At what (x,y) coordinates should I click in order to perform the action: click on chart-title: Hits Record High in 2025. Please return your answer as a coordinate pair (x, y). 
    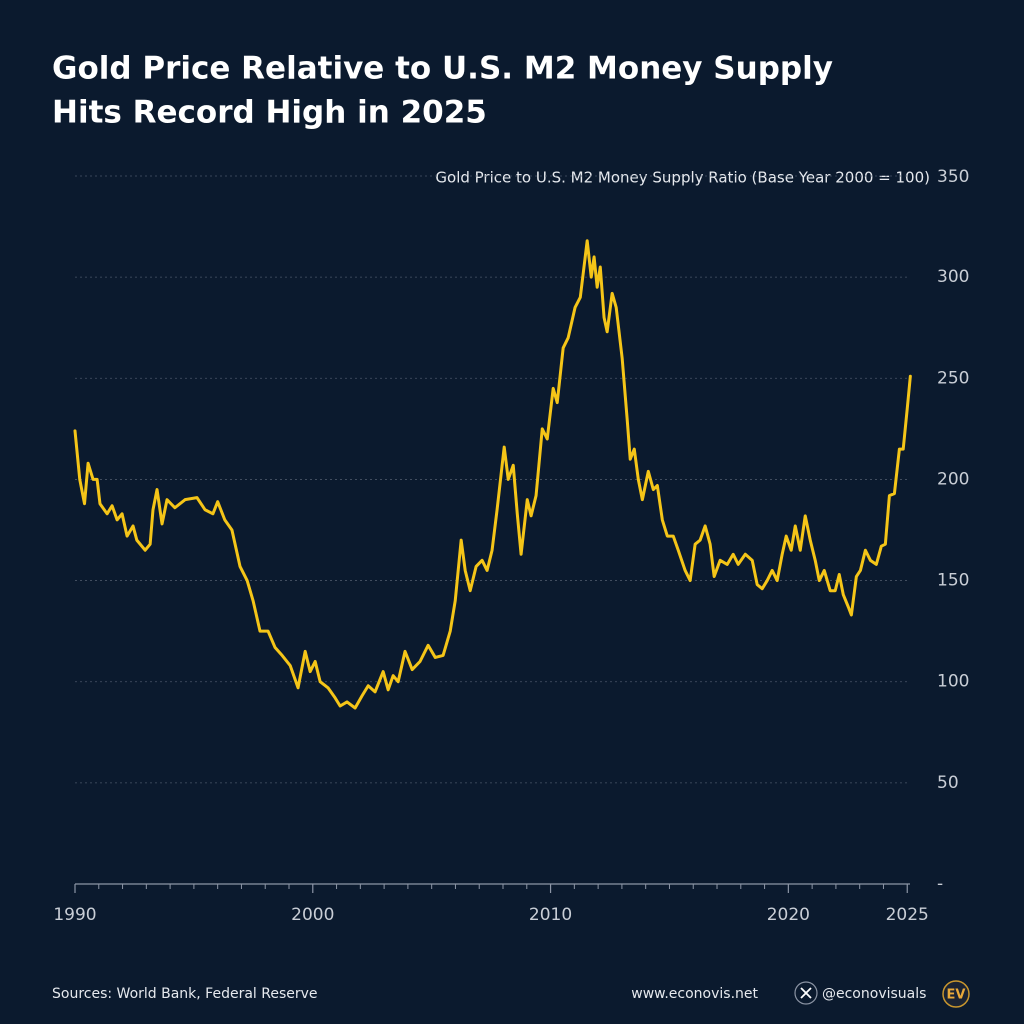
    Looking at the image, I should click on (269, 113).